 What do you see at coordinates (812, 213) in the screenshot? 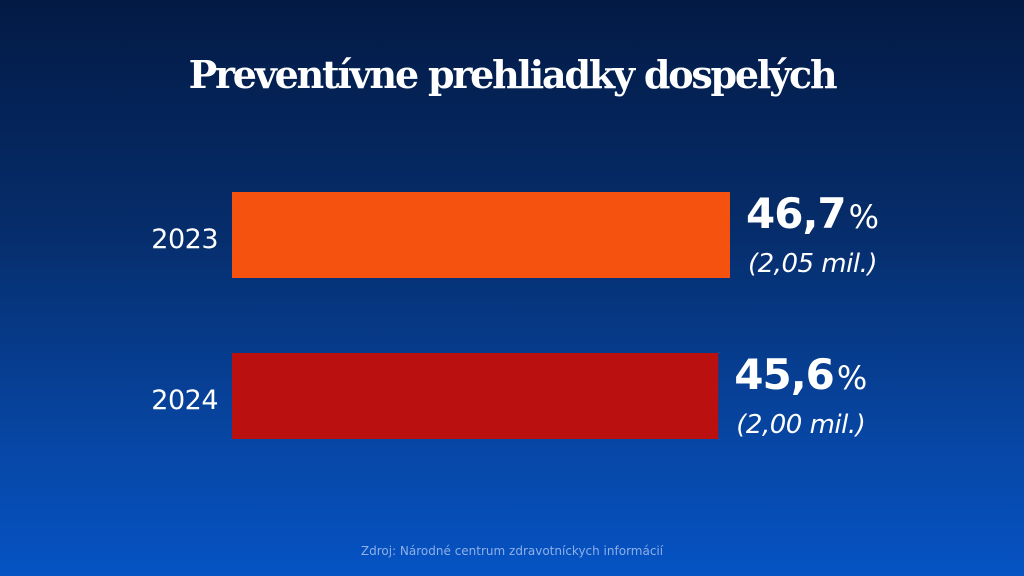
I see `value-label-2023: 46,7%` at bounding box center [812, 213].